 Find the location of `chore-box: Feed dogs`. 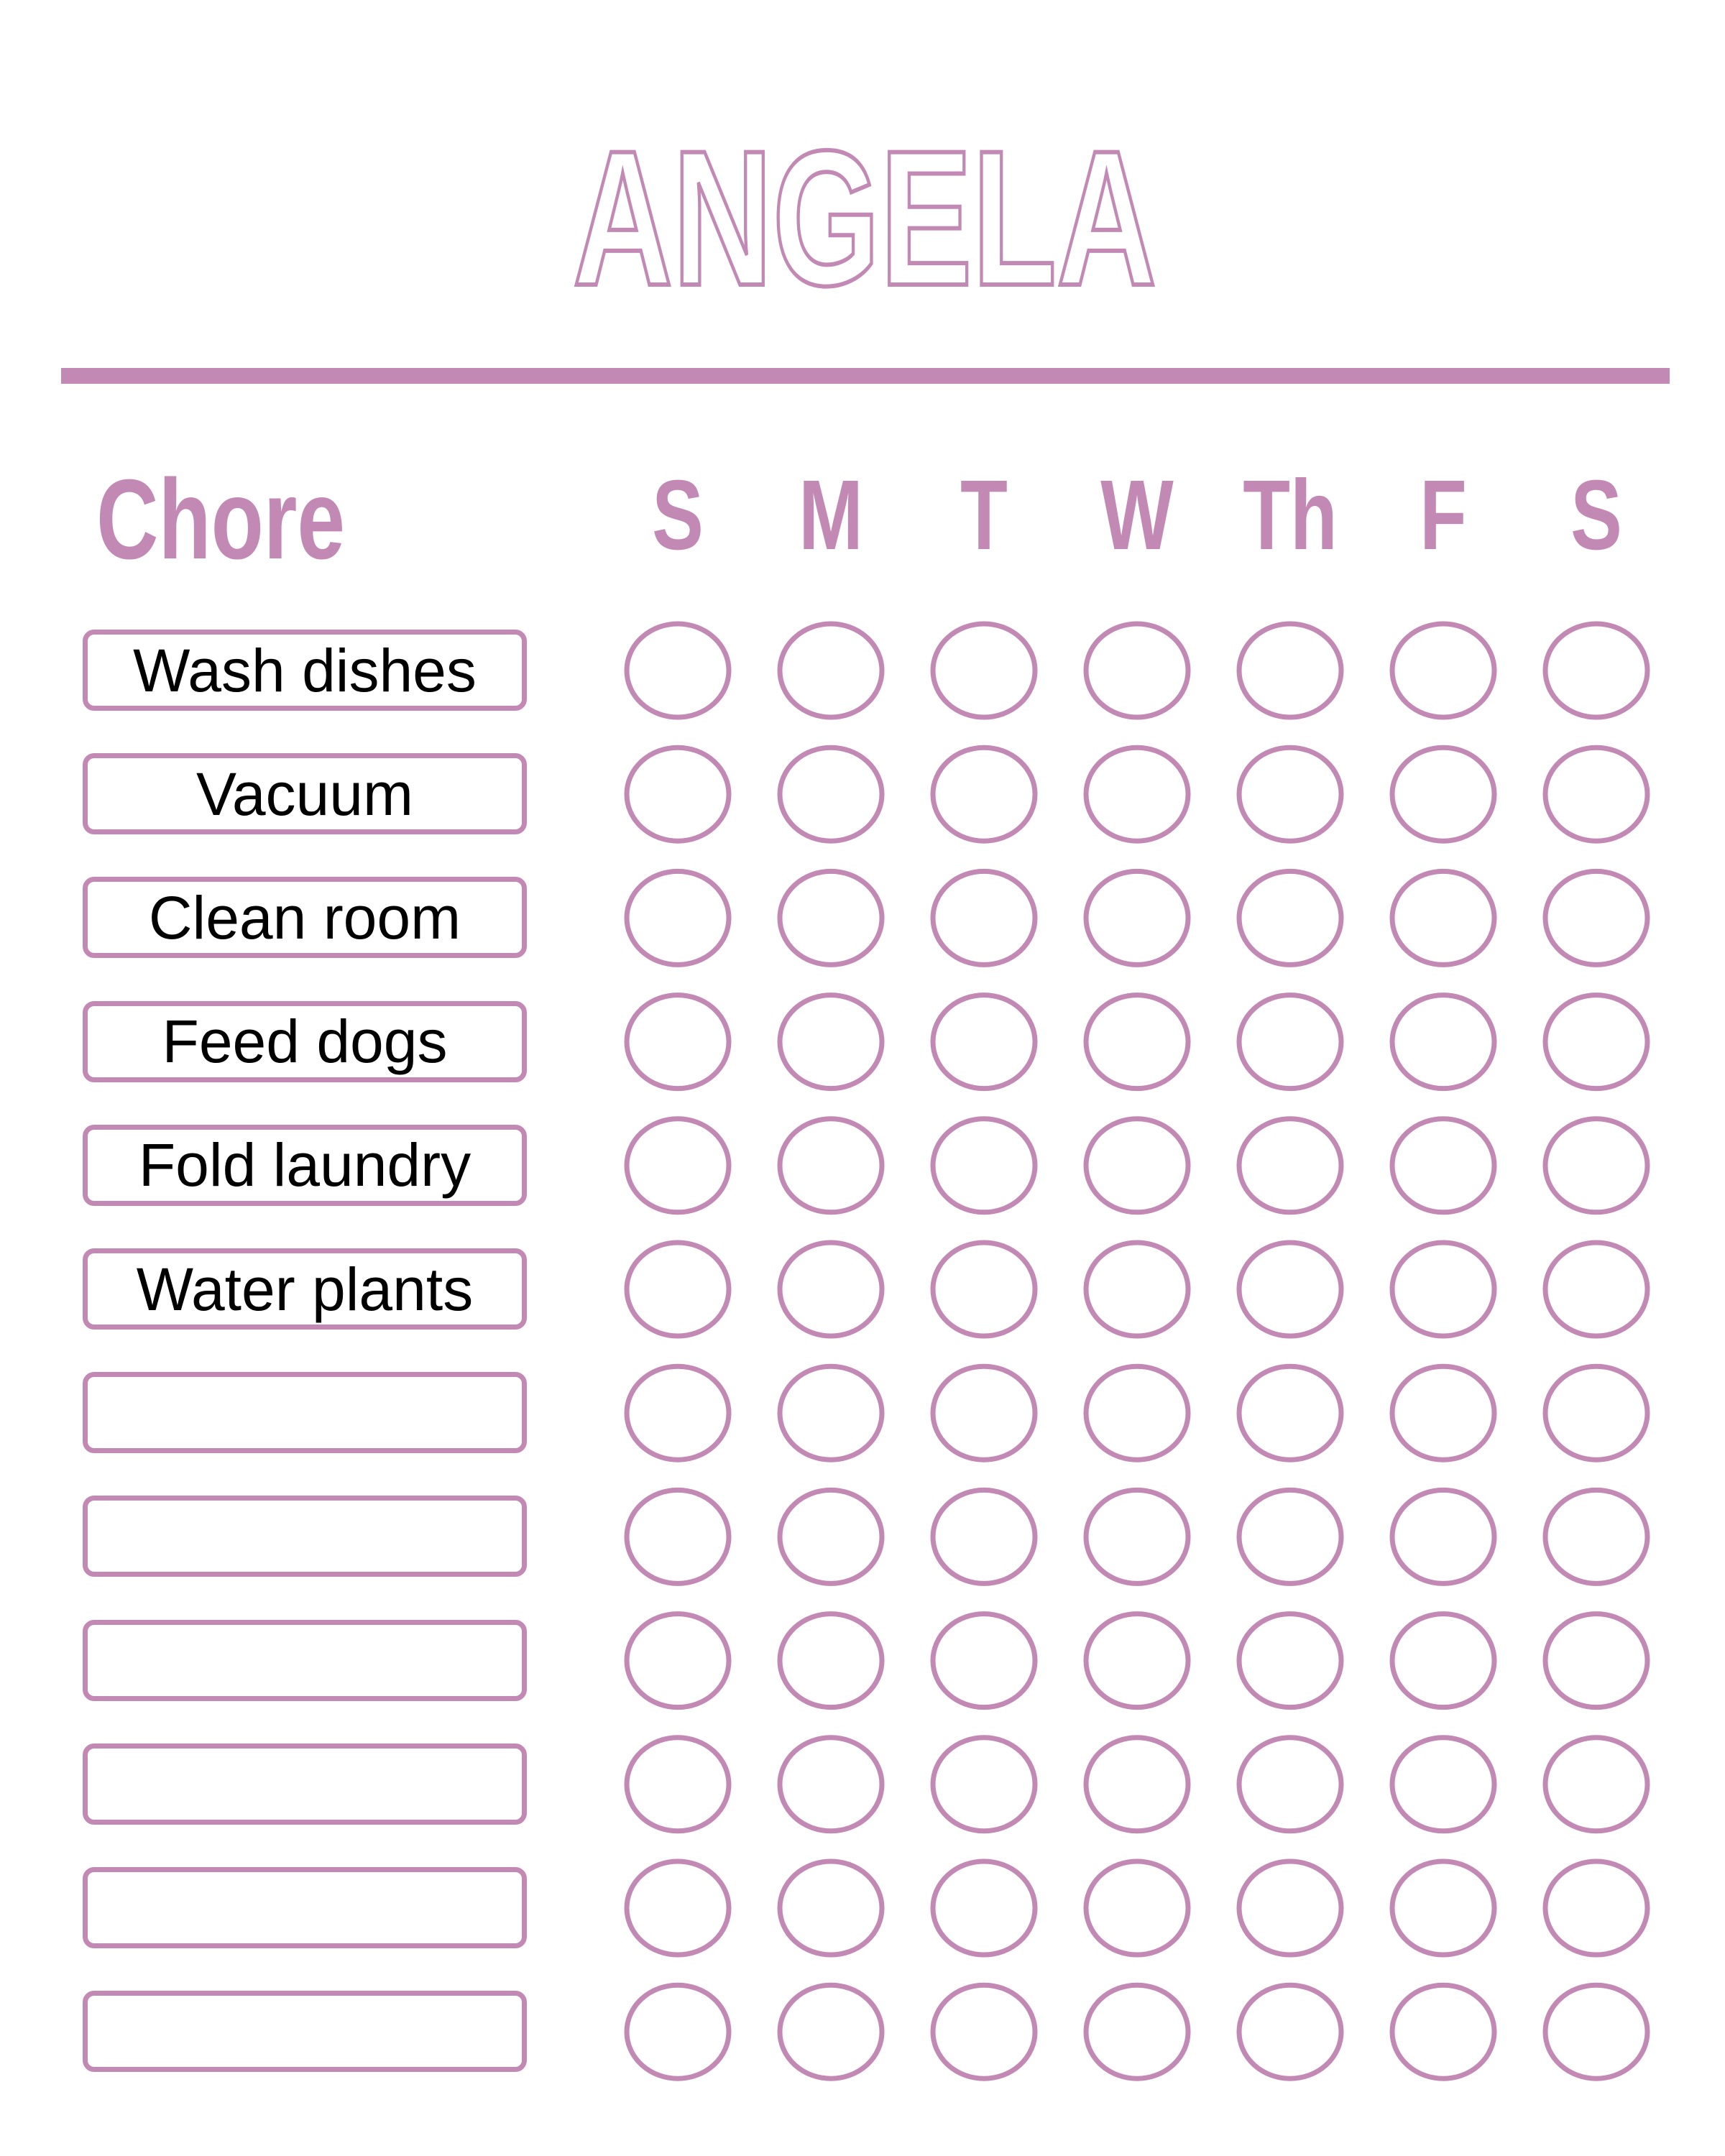

chore-box: Feed dogs is located at coordinates (305, 1041).